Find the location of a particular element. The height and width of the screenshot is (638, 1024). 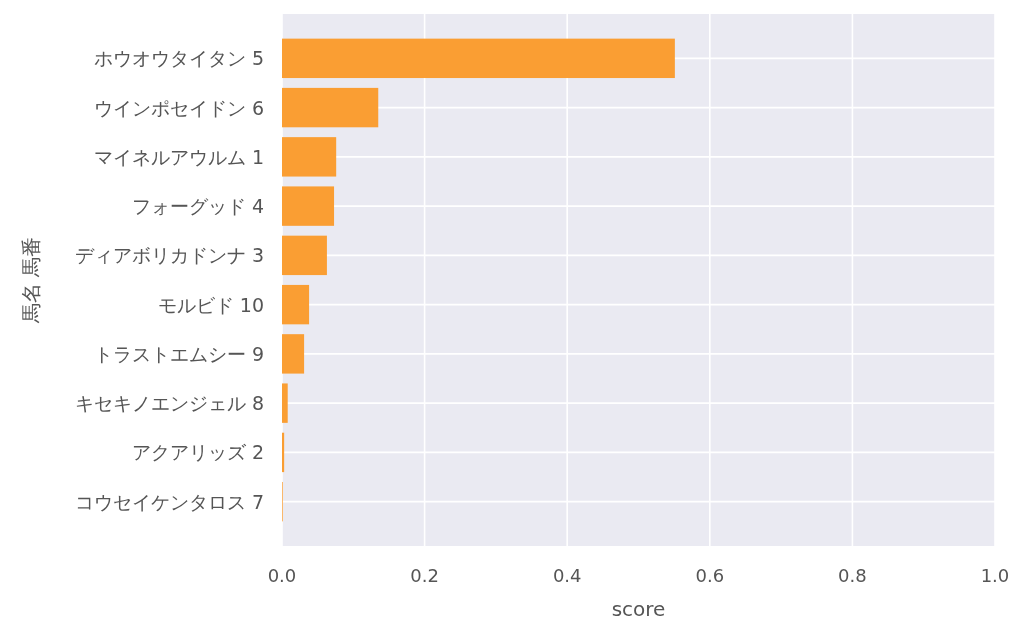

y-tick-label: キセキノエンジェル 8 is located at coordinates (169, 403).